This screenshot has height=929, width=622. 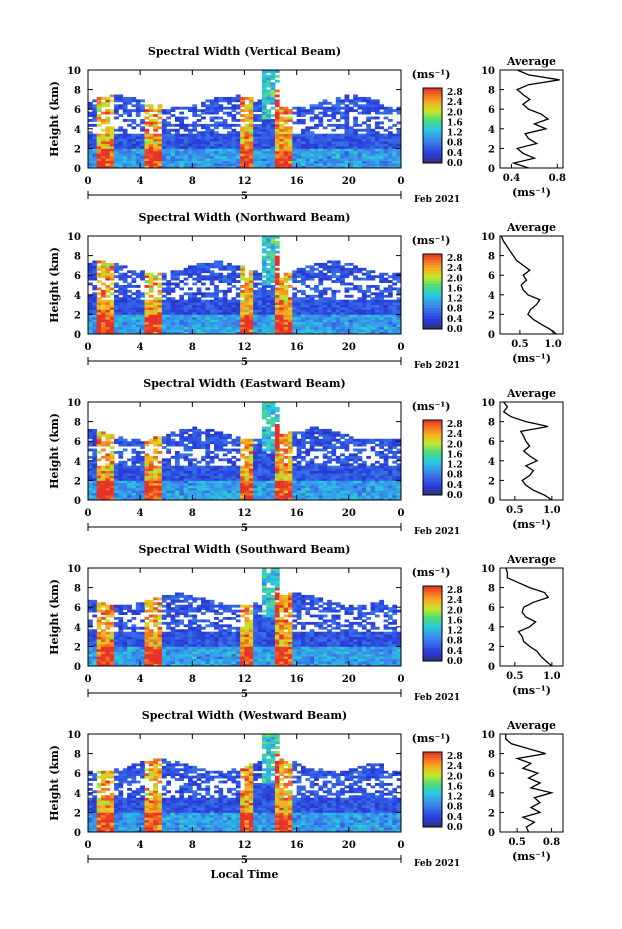 What do you see at coordinates (140, 181) in the screenshot?
I see `x-tick-label: 4` at bounding box center [140, 181].